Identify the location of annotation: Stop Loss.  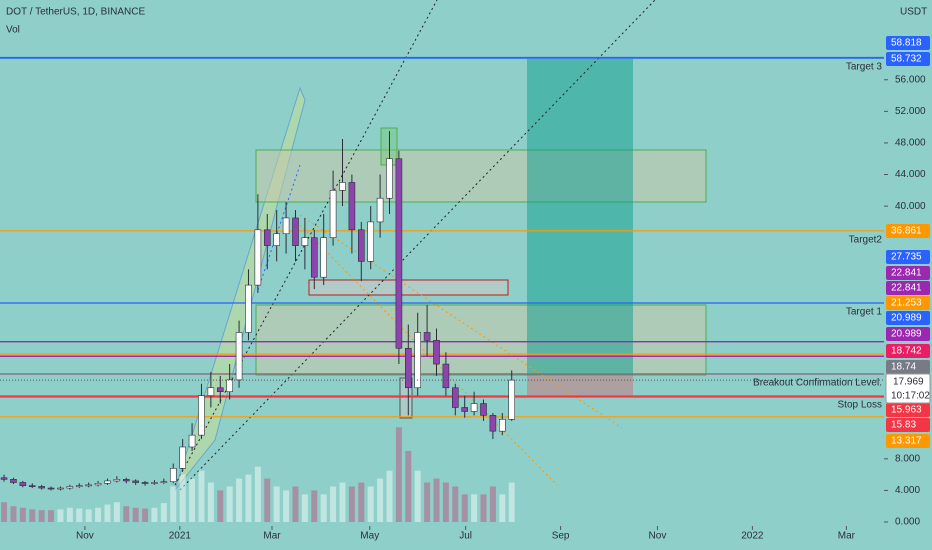
(860, 405).